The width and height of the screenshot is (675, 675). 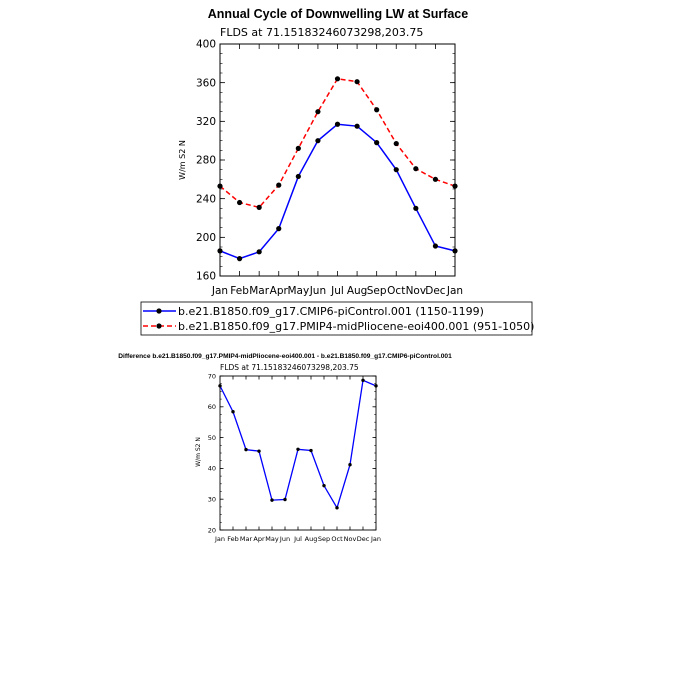 I want to click on y-tick-label: 280, so click(x=206, y=161).